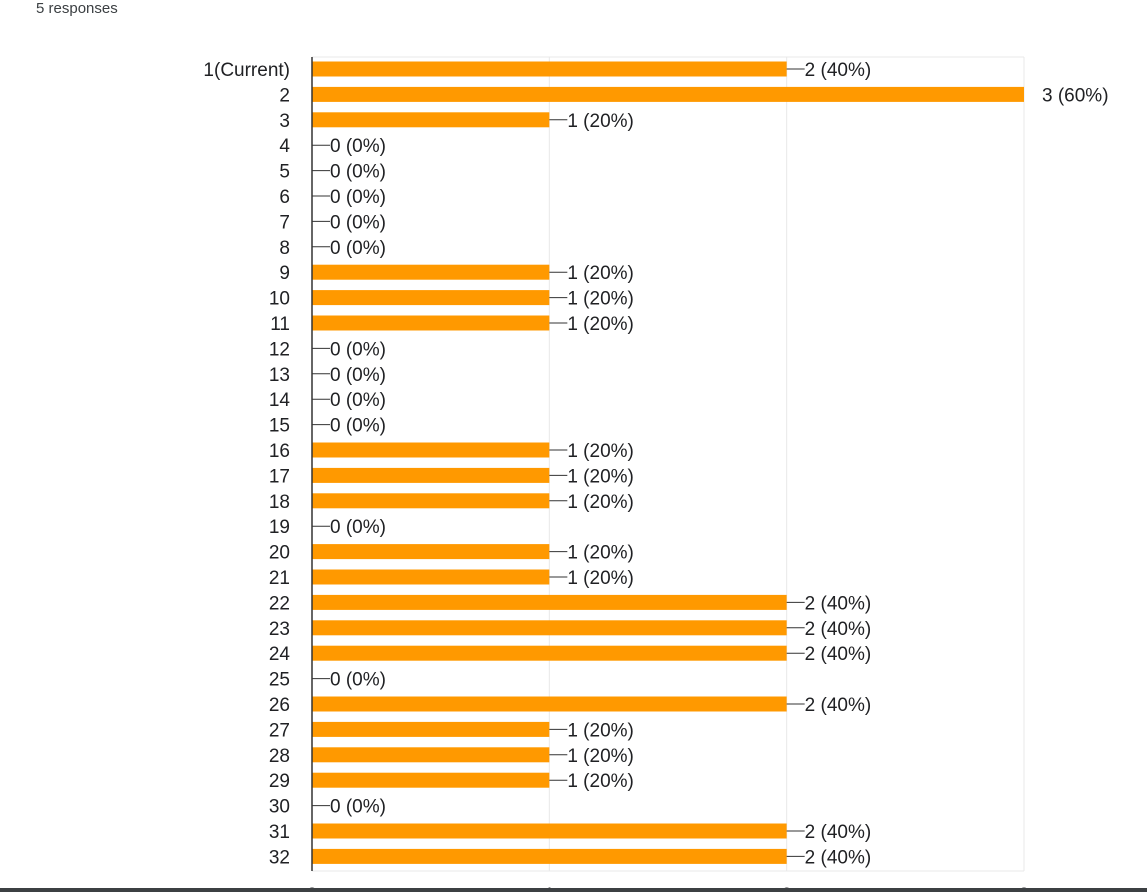  I want to click on category-label: 3, so click(284, 121).